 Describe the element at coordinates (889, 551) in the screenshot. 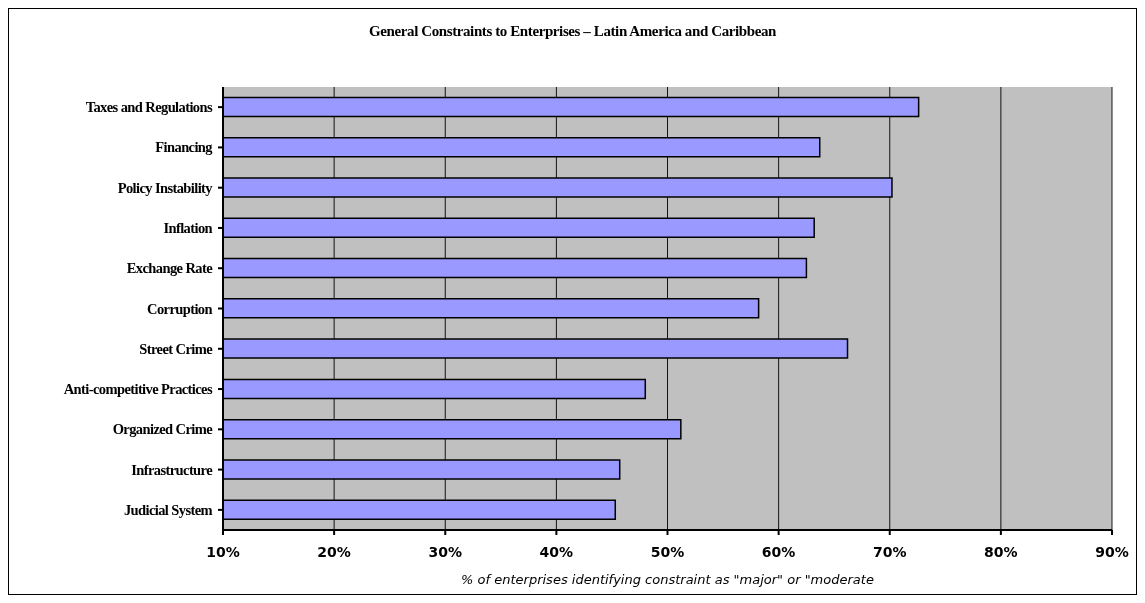

I see `x-tick-label: 70%` at that location.